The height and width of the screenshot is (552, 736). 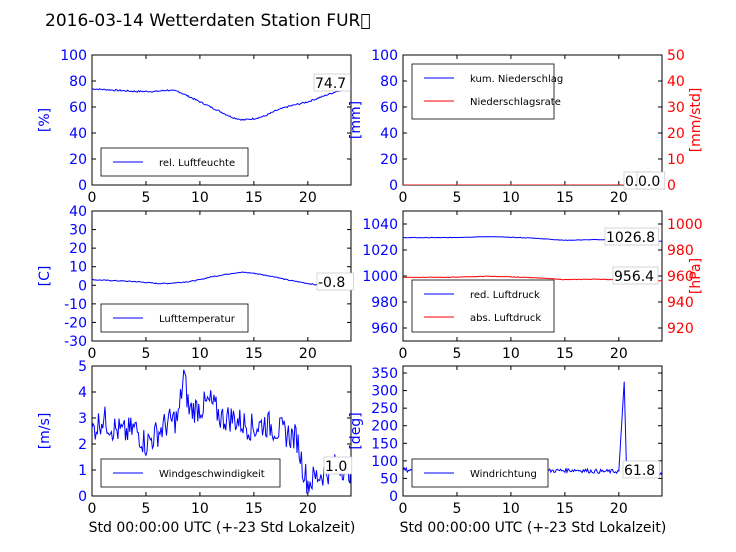 I want to click on annotation-value: 956.4, so click(x=634, y=277).